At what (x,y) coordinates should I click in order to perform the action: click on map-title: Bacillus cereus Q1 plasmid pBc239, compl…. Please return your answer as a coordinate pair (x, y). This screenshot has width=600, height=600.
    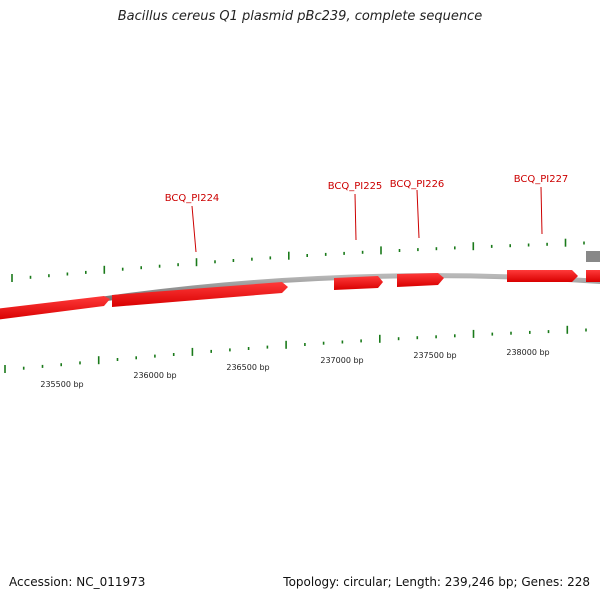
    Looking at the image, I should click on (300, 16).